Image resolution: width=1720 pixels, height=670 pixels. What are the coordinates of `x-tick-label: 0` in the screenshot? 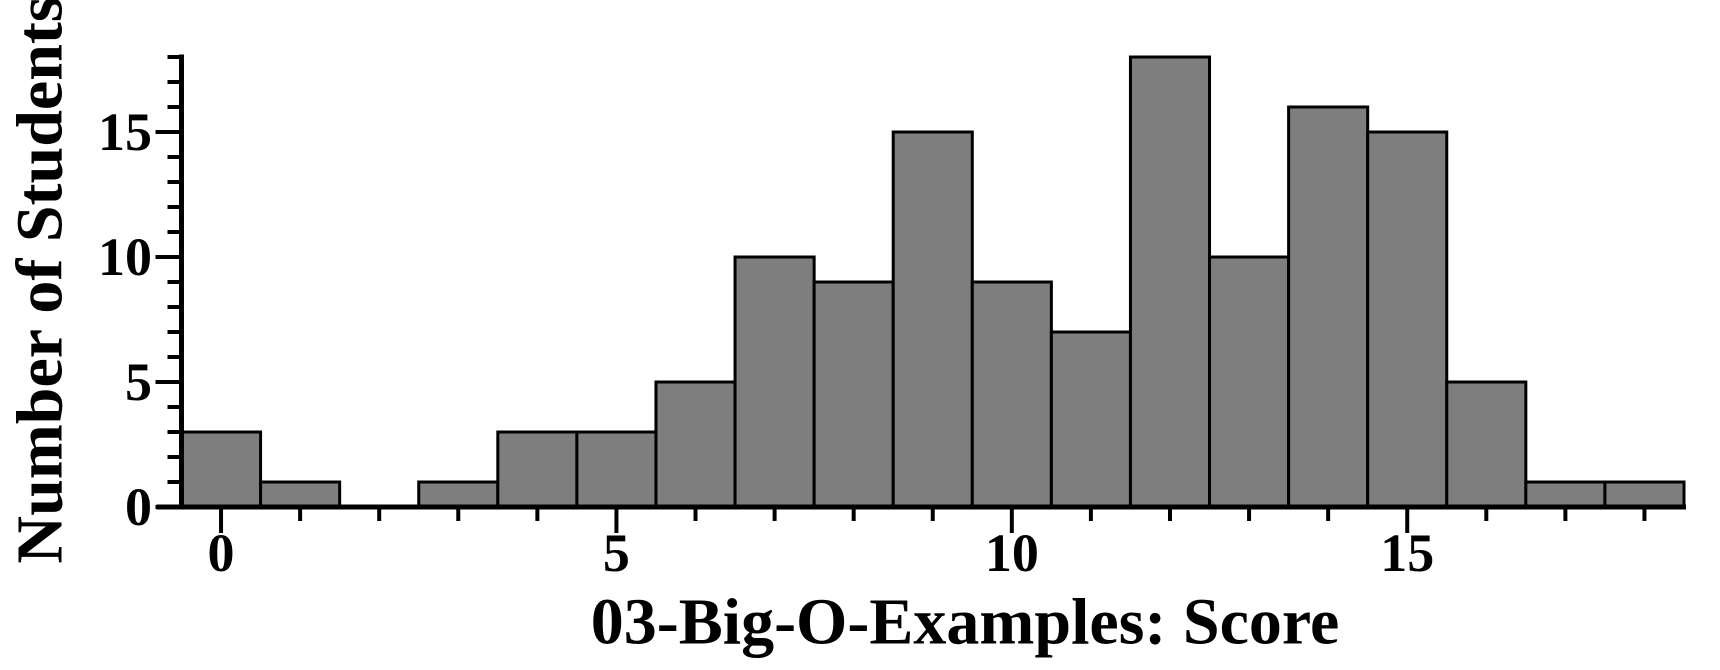 It's located at (221, 553).